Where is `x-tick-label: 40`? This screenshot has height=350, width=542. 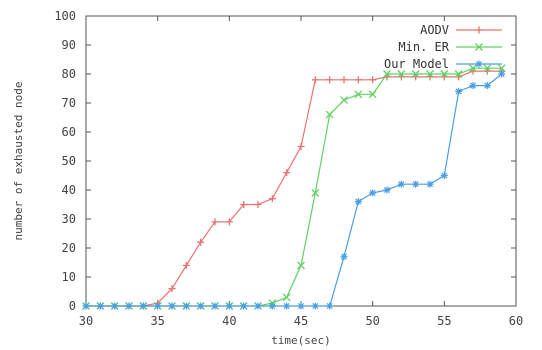 x-tick-label: 40 is located at coordinates (229, 321).